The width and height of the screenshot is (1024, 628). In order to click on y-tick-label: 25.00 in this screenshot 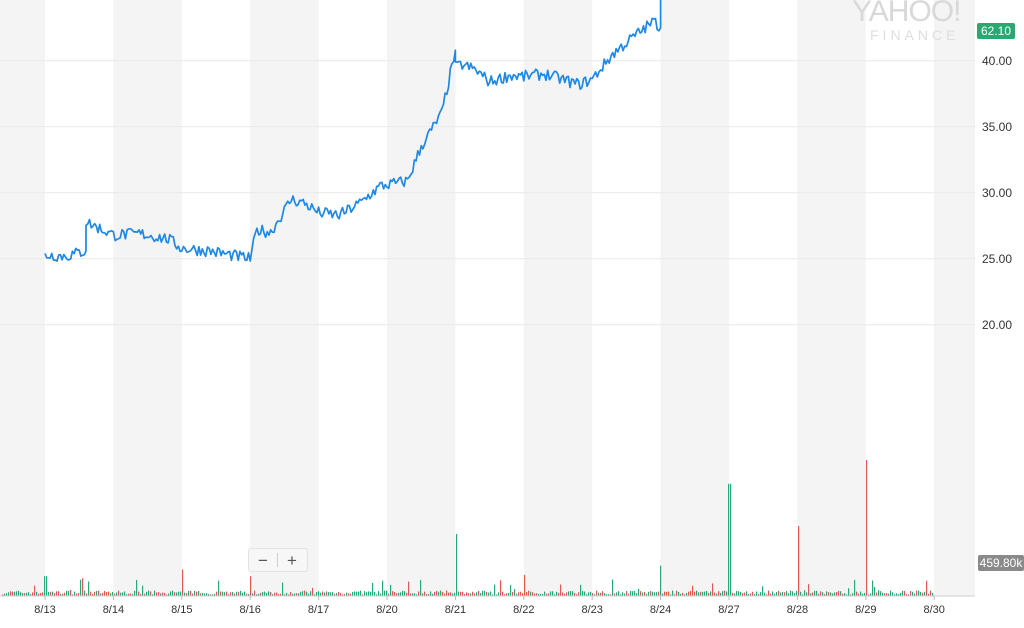, I will do `click(997, 259)`.